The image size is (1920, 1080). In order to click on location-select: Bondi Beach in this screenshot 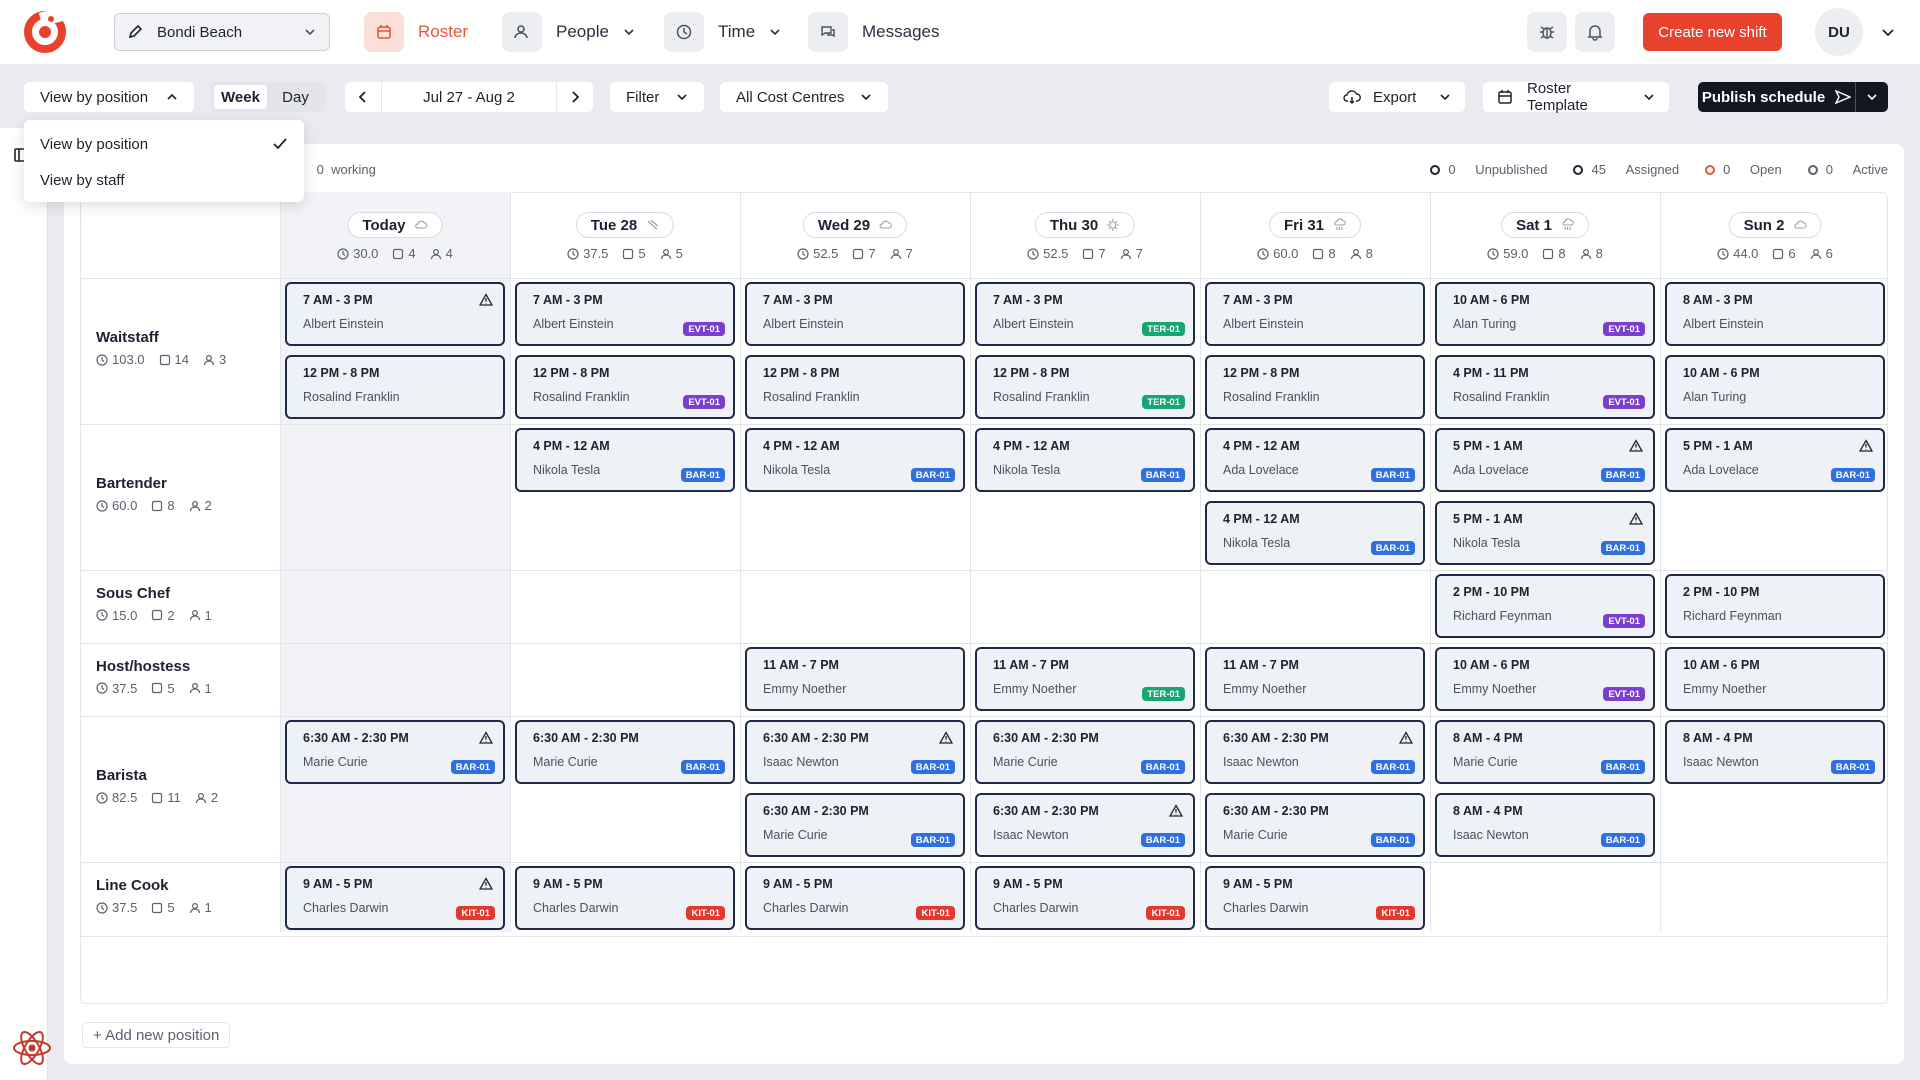, I will do `click(222, 32)`.